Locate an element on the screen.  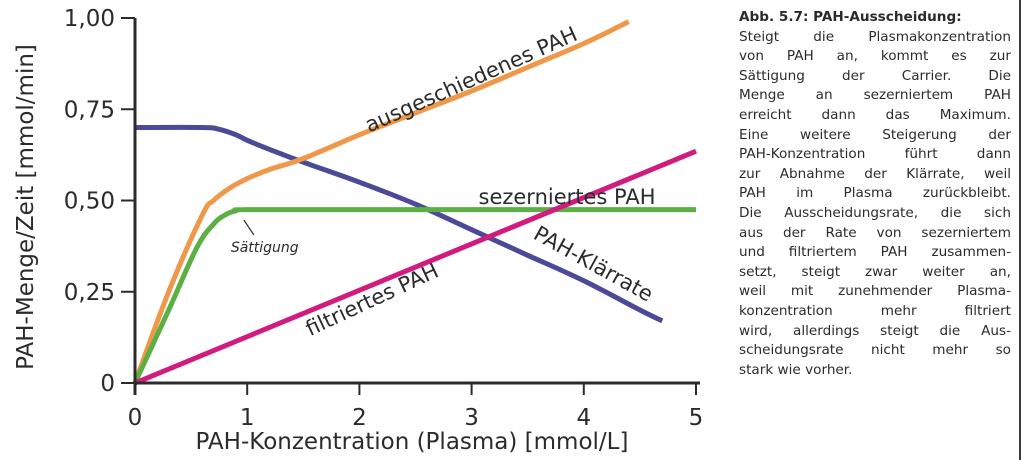
caption-line: PAH im Plasma zurückbleibt. is located at coordinates (875, 193).